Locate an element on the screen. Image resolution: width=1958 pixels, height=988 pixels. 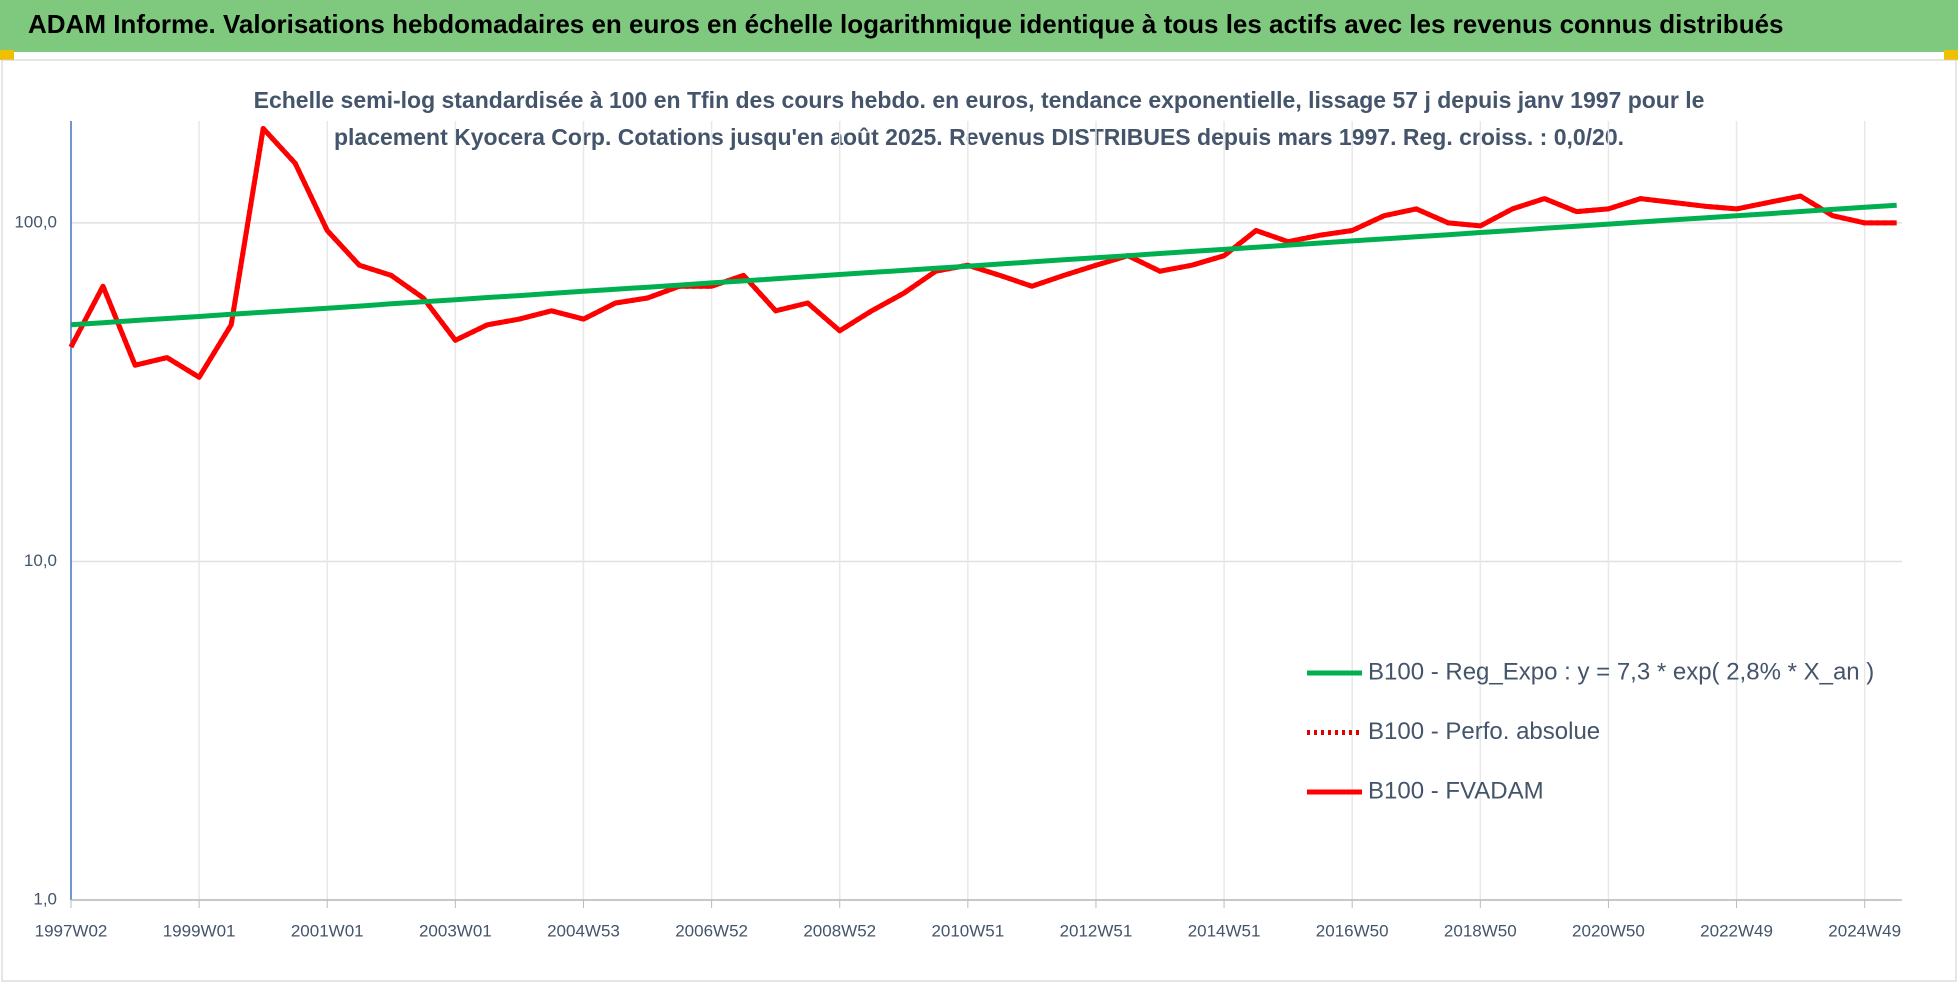
x-tick-label: 1999W01 is located at coordinates (199, 930).